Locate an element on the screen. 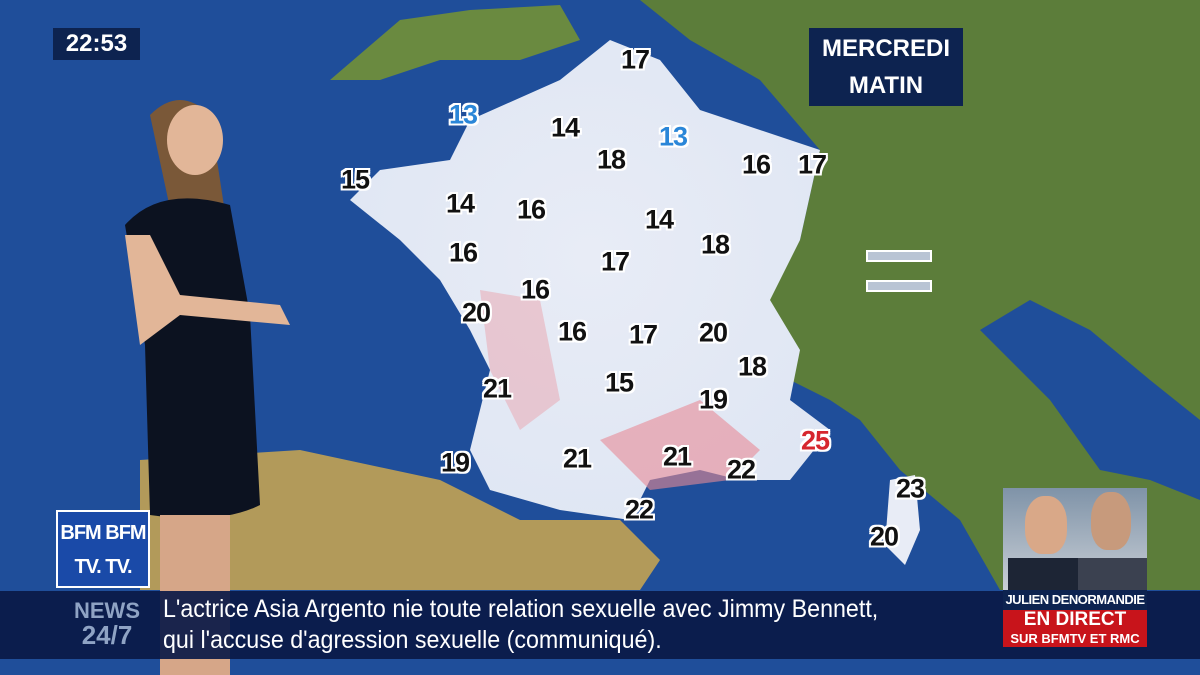 The height and width of the screenshot is (675, 1200). logo-line2: TV. TV. is located at coordinates (103, 567).